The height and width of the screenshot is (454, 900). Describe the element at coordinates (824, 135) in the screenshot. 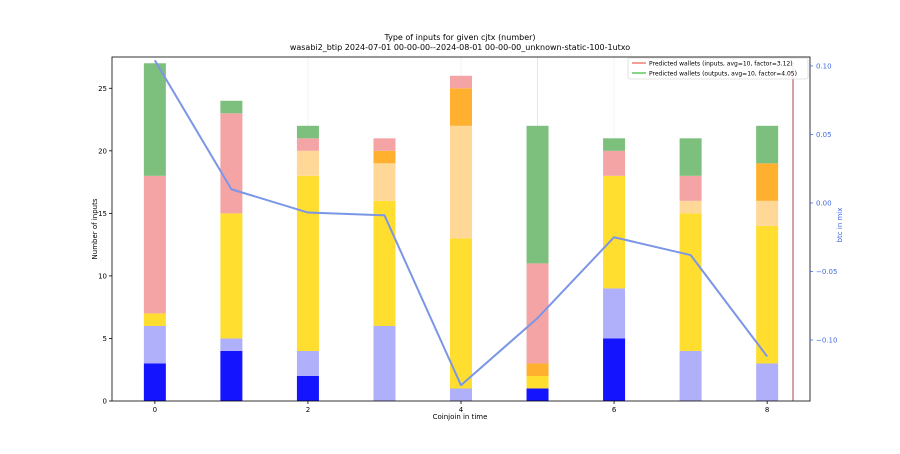

I see `y2-tick-label: 0.05` at that location.